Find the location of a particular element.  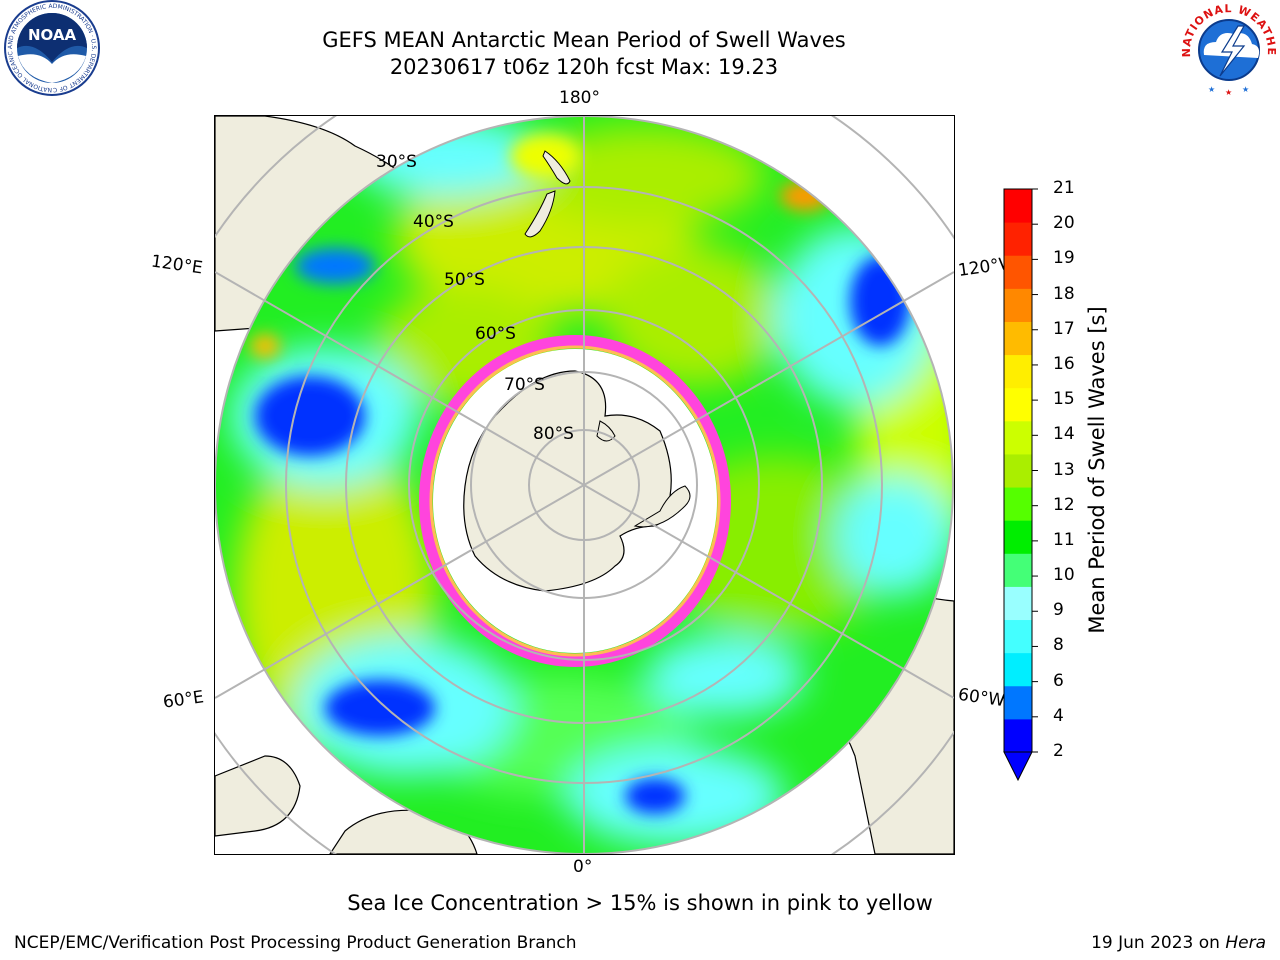

colorbar-tick-label: 16 is located at coordinates (1064, 363).